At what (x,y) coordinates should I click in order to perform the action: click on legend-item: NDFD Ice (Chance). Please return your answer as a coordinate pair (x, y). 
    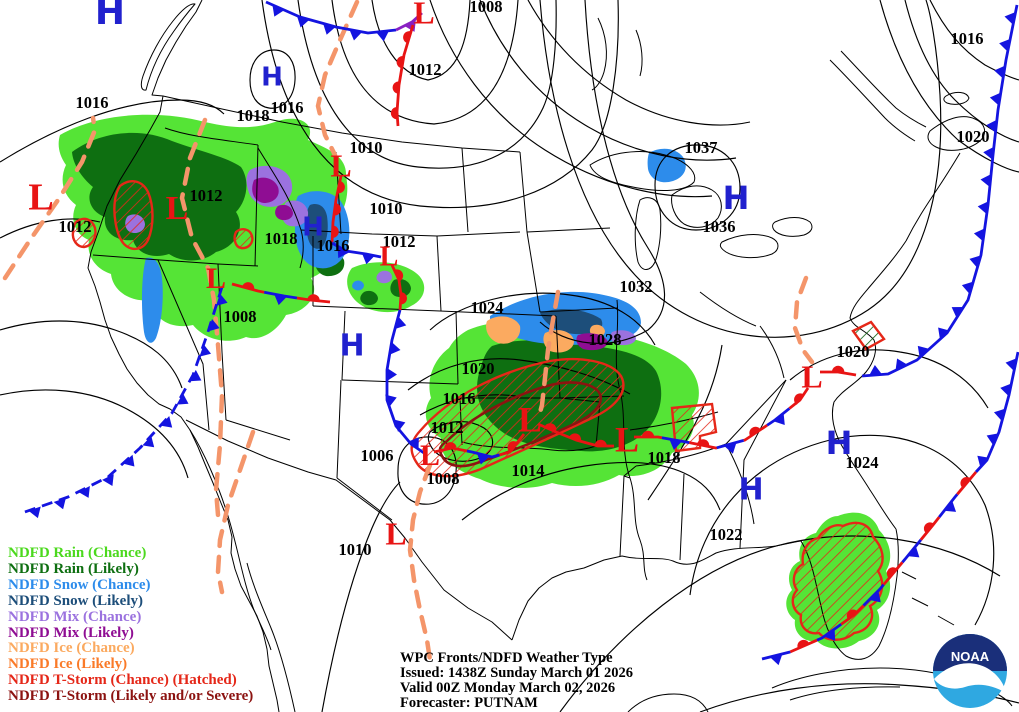
    Looking at the image, I should click on (71, 648).